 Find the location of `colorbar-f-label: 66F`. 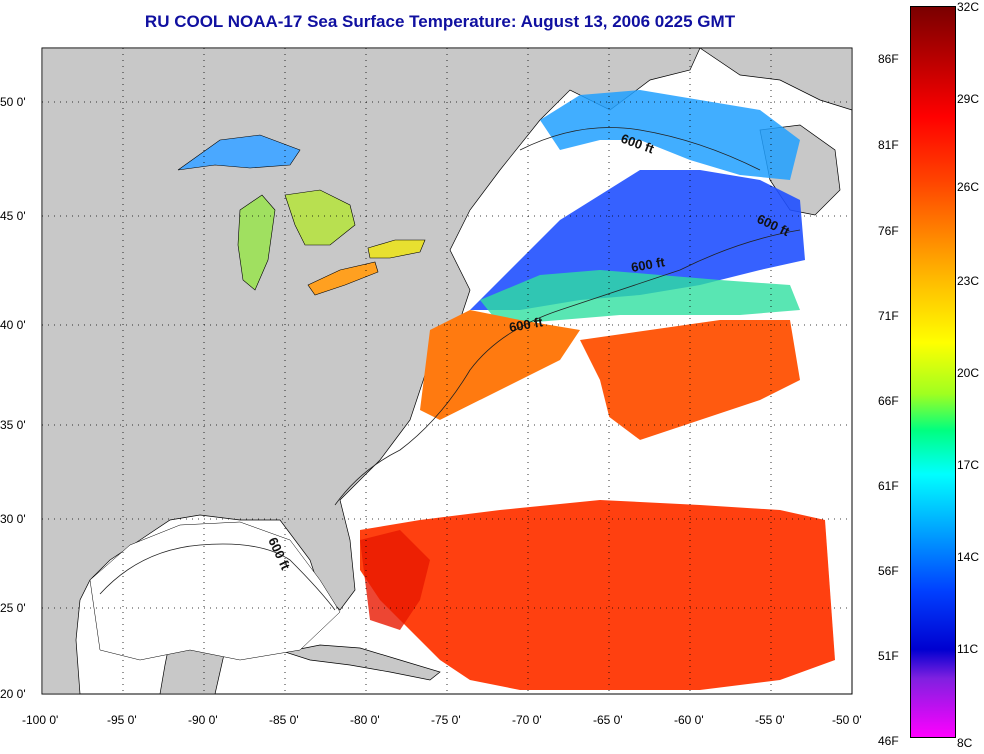

colorbar-f-label: 66F is located at coordinates (888, 401).